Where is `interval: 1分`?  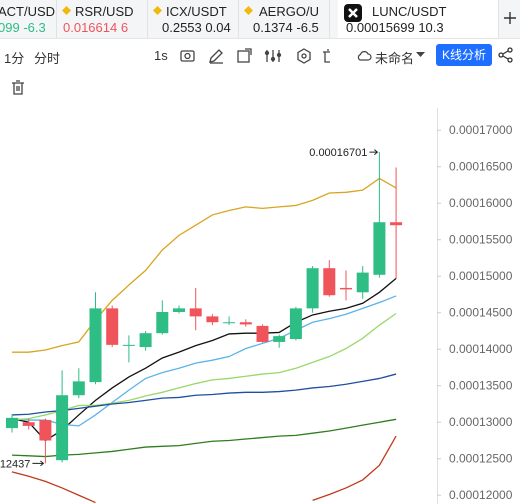 interval: 1分 is located at coordinates (14, 58).